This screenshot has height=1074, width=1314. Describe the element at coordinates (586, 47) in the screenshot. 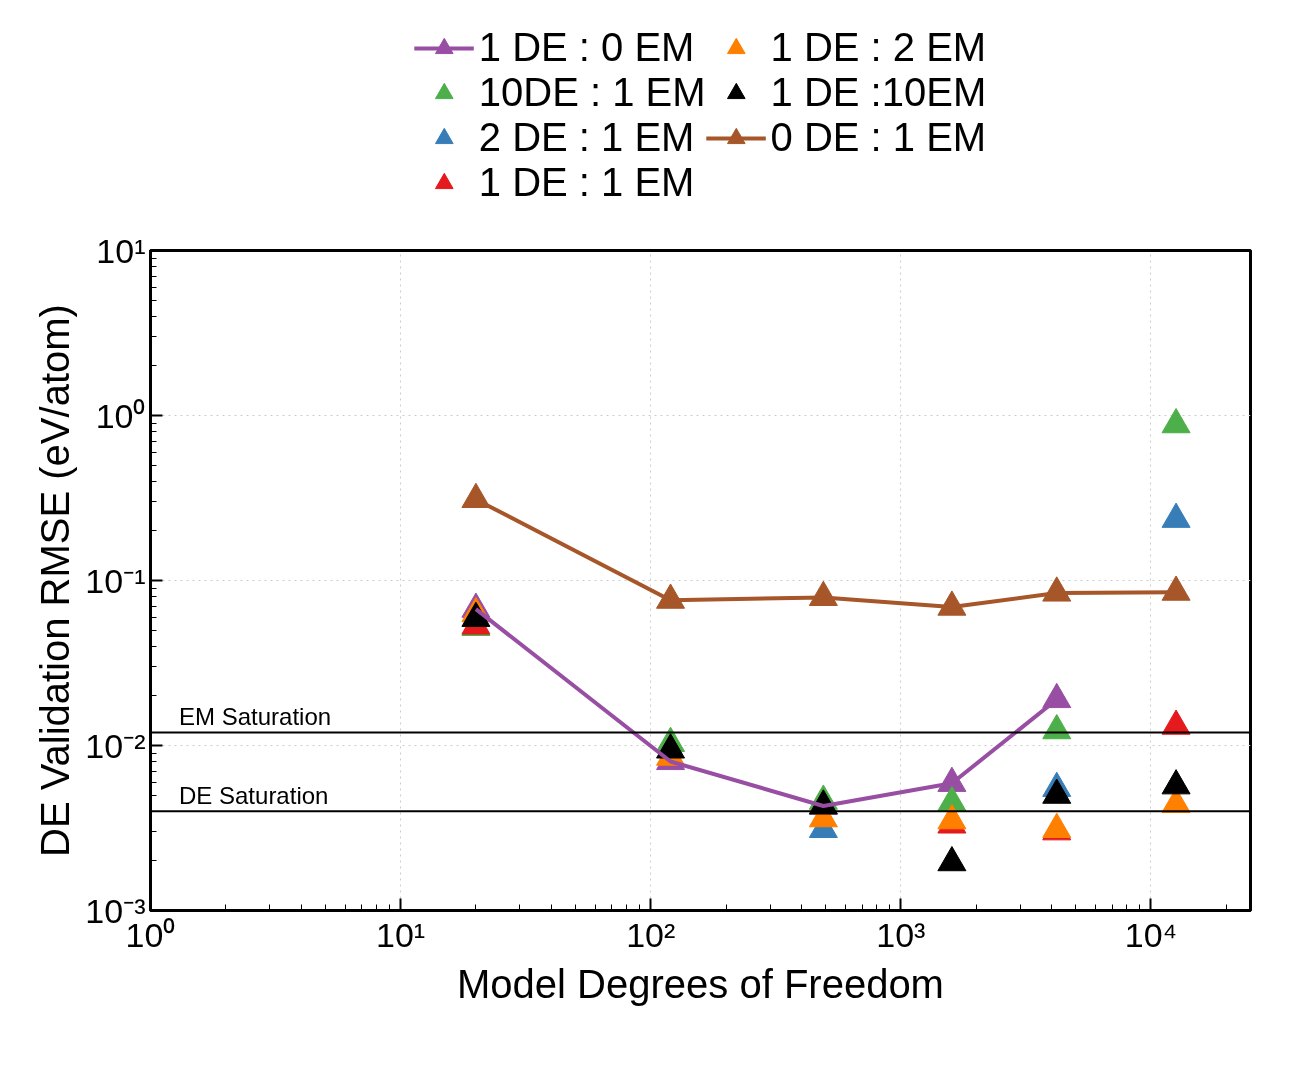

I see `legend-label: 1 DE : 0 EM` at that location.